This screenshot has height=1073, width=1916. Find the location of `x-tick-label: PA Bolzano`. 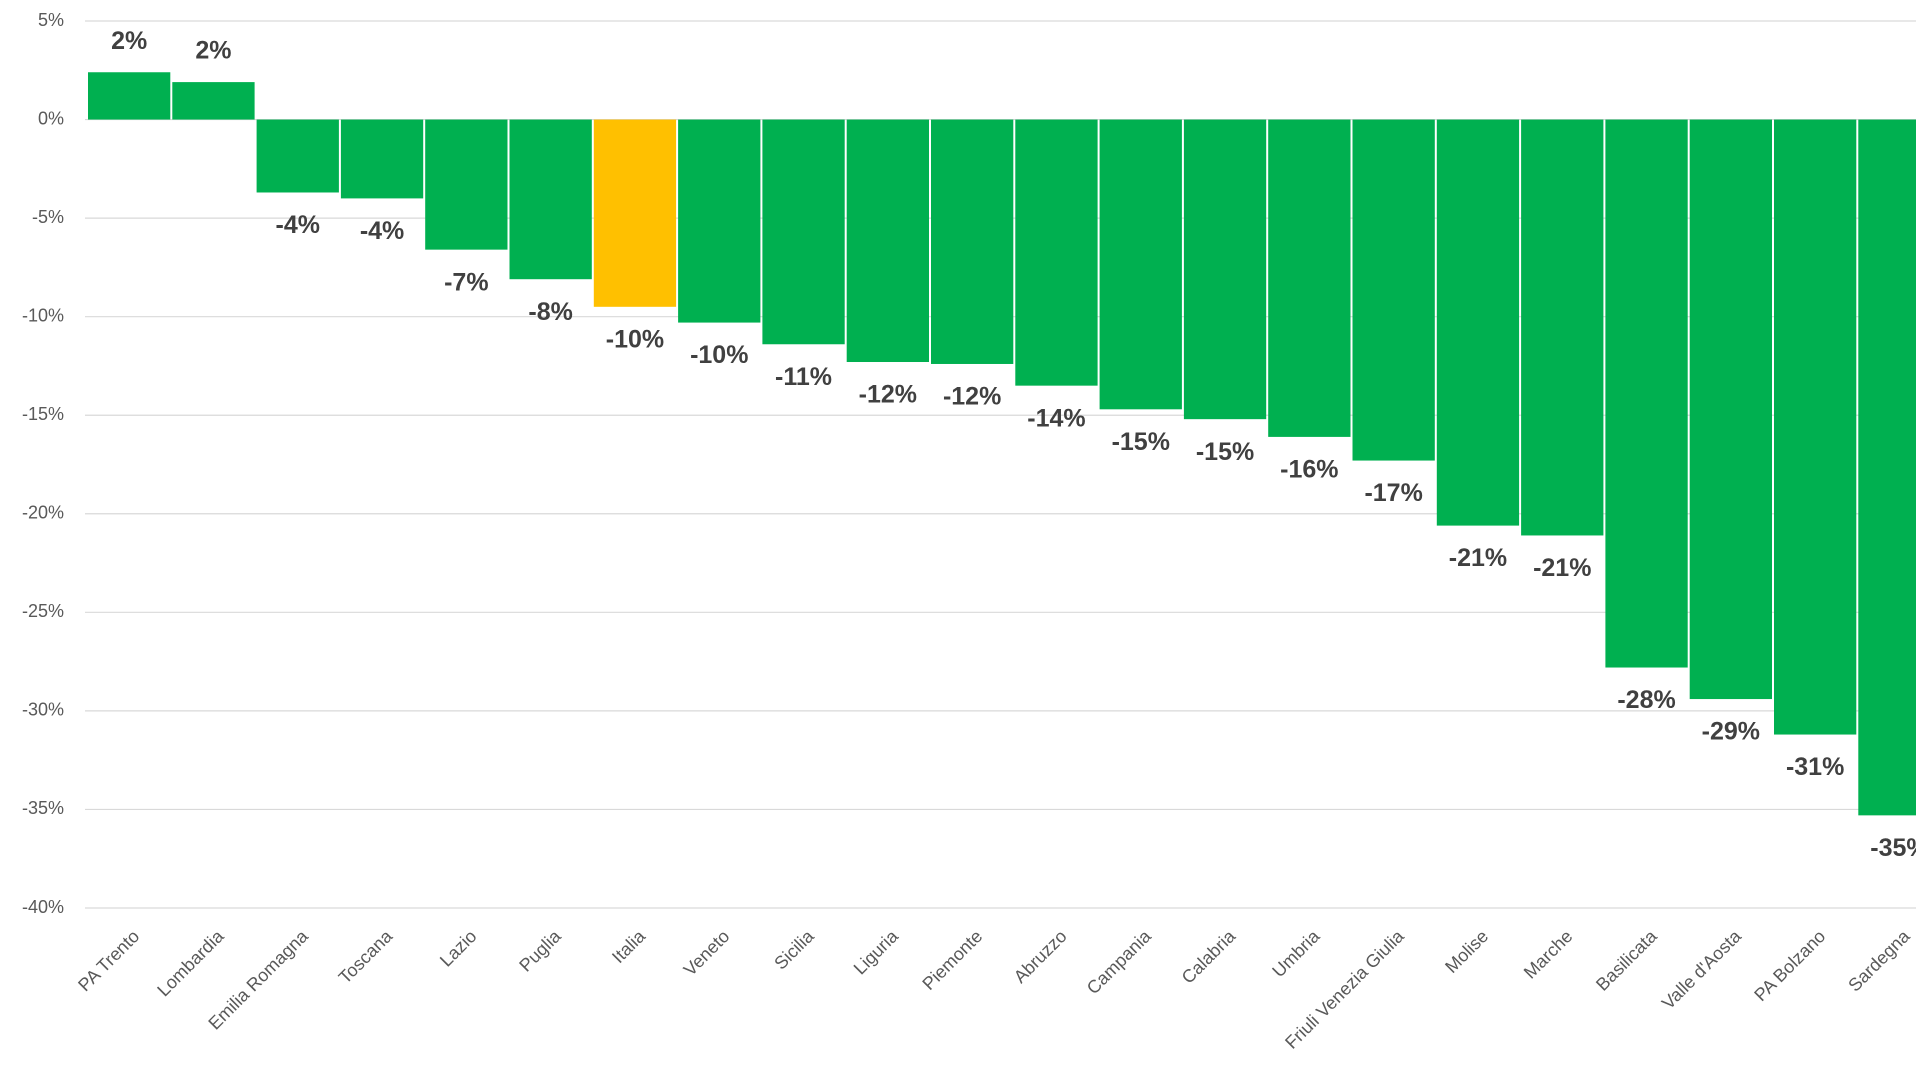

x-tick-label: PA Bolzano is located at coordinates (1789, 965).